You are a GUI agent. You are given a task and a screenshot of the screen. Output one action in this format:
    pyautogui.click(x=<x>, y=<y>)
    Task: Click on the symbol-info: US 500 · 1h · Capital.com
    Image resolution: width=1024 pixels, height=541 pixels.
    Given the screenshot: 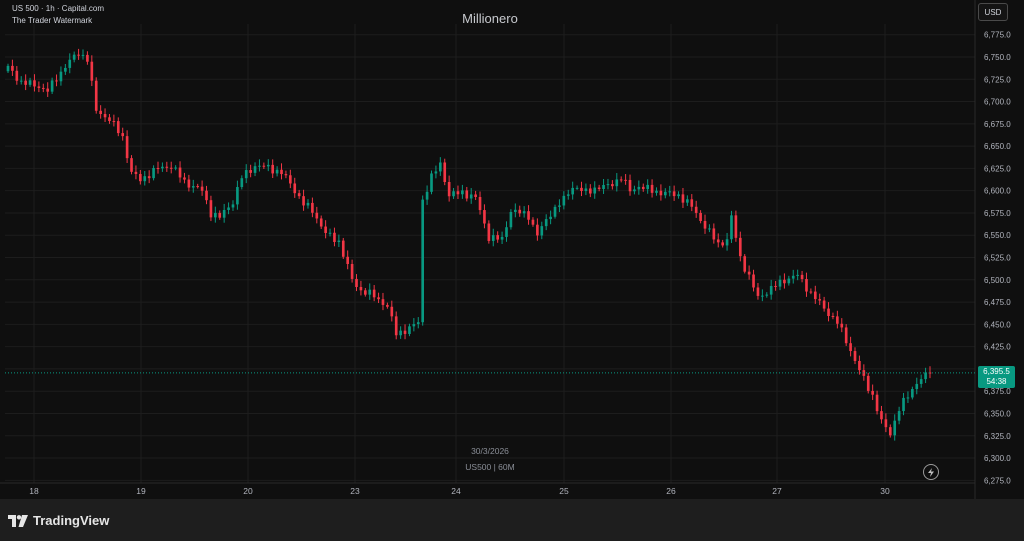 What is the action you would take?
    pyautogui.click(x=58, y=8)
    